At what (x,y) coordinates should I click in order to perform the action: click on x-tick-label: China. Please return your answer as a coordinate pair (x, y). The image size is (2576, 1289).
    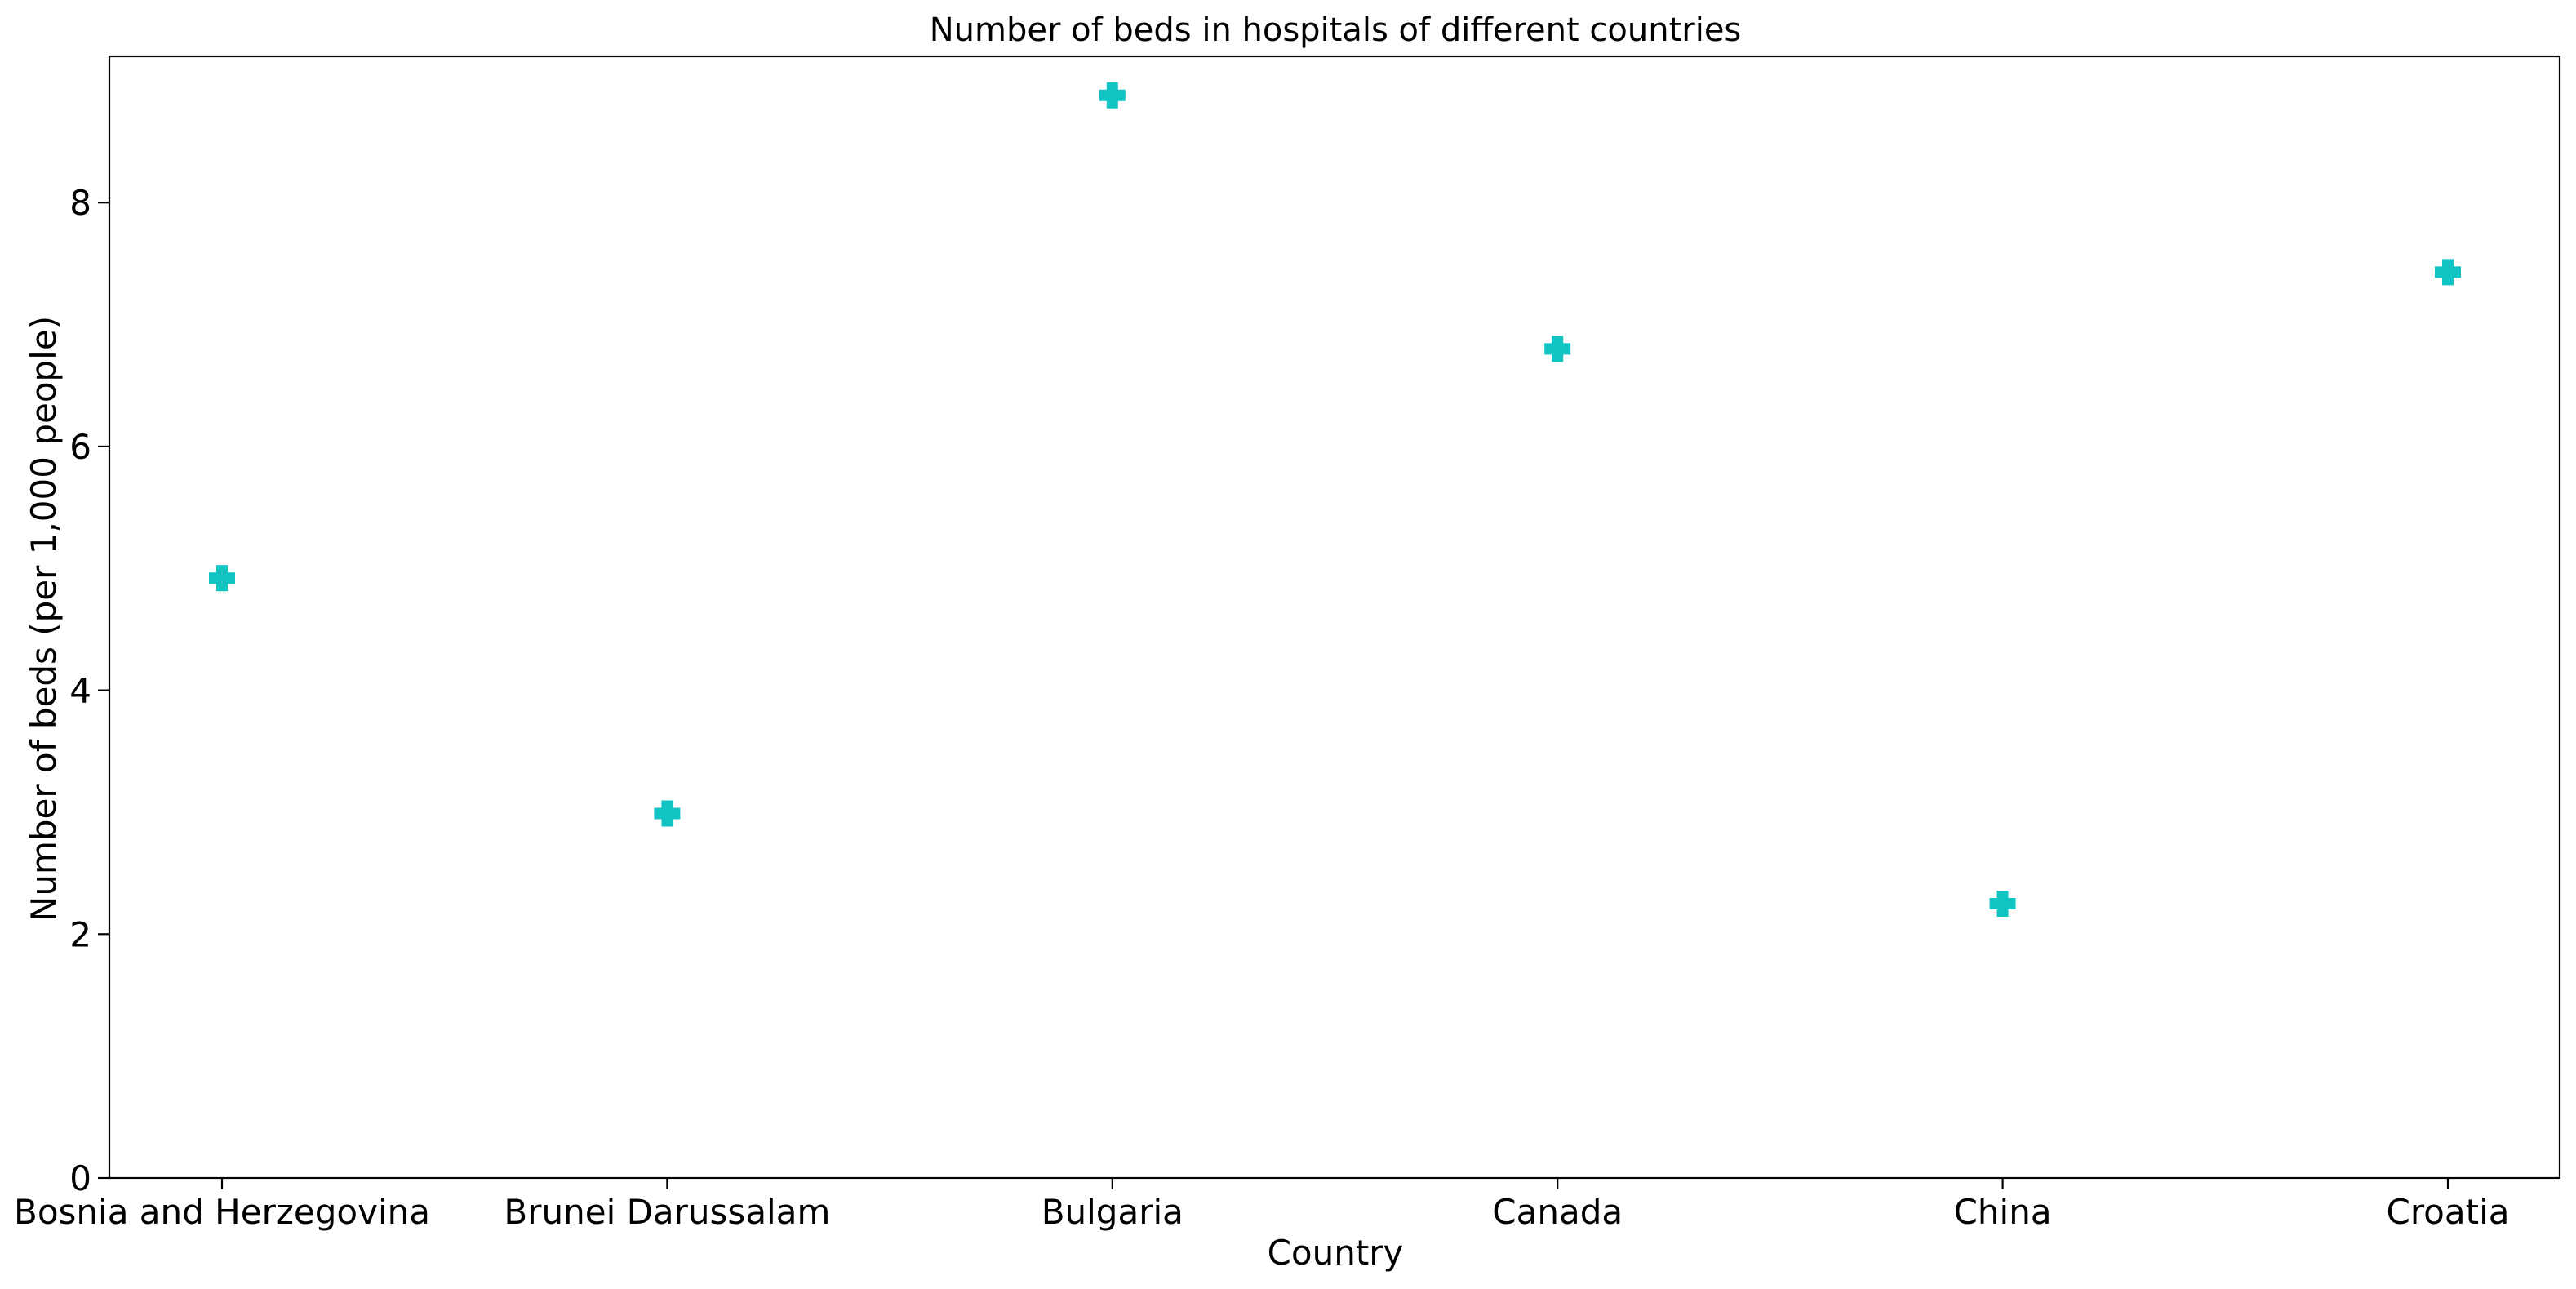
    Looking at the image, I should click on (2003, 1212).